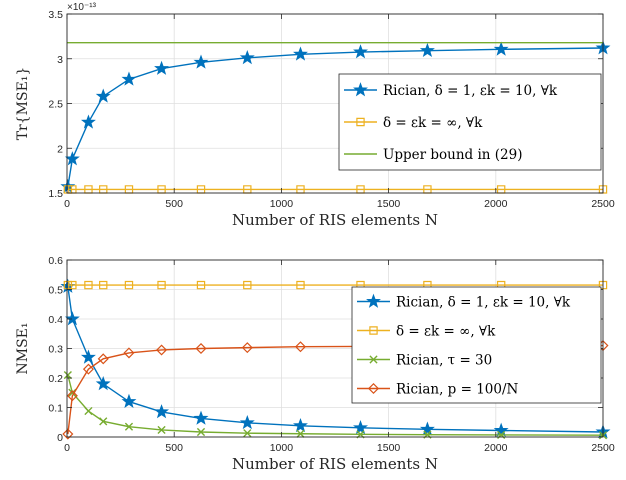 Image resolution: width=626 pixels, height=480 pixels. Describe the element at coordinates (457, 390) in the screenshot. I see `legend-label: Rician, p = 100/N` at that location.